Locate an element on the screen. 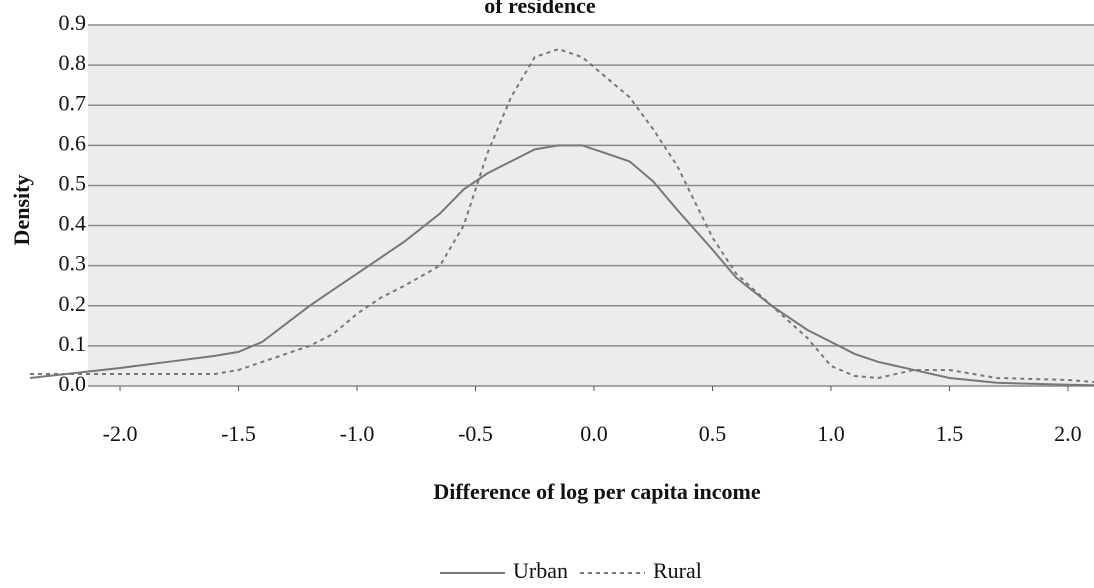 This screenshot has width=1094, height=588. legend-label: Urban is located at coordinates (540, 570).